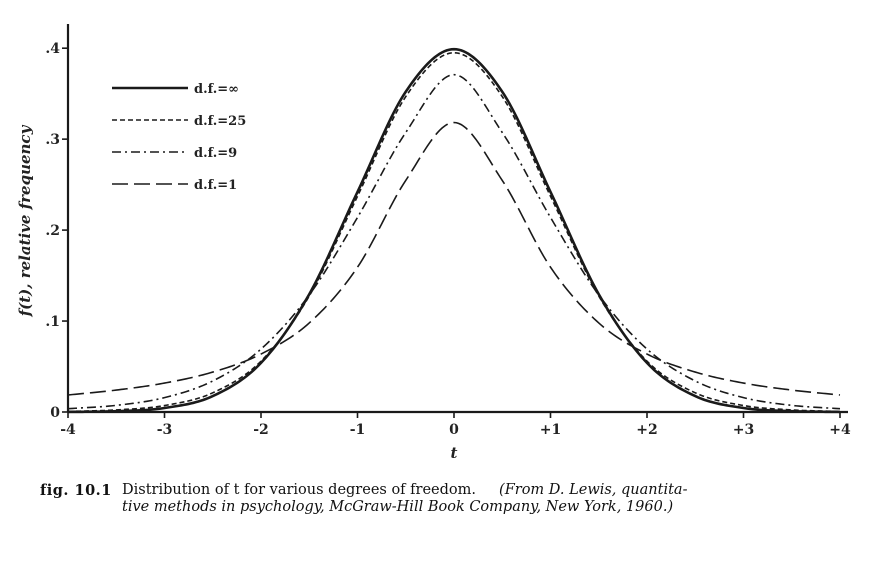  I want to click on y-tick-label: .1, so click(52, 322).